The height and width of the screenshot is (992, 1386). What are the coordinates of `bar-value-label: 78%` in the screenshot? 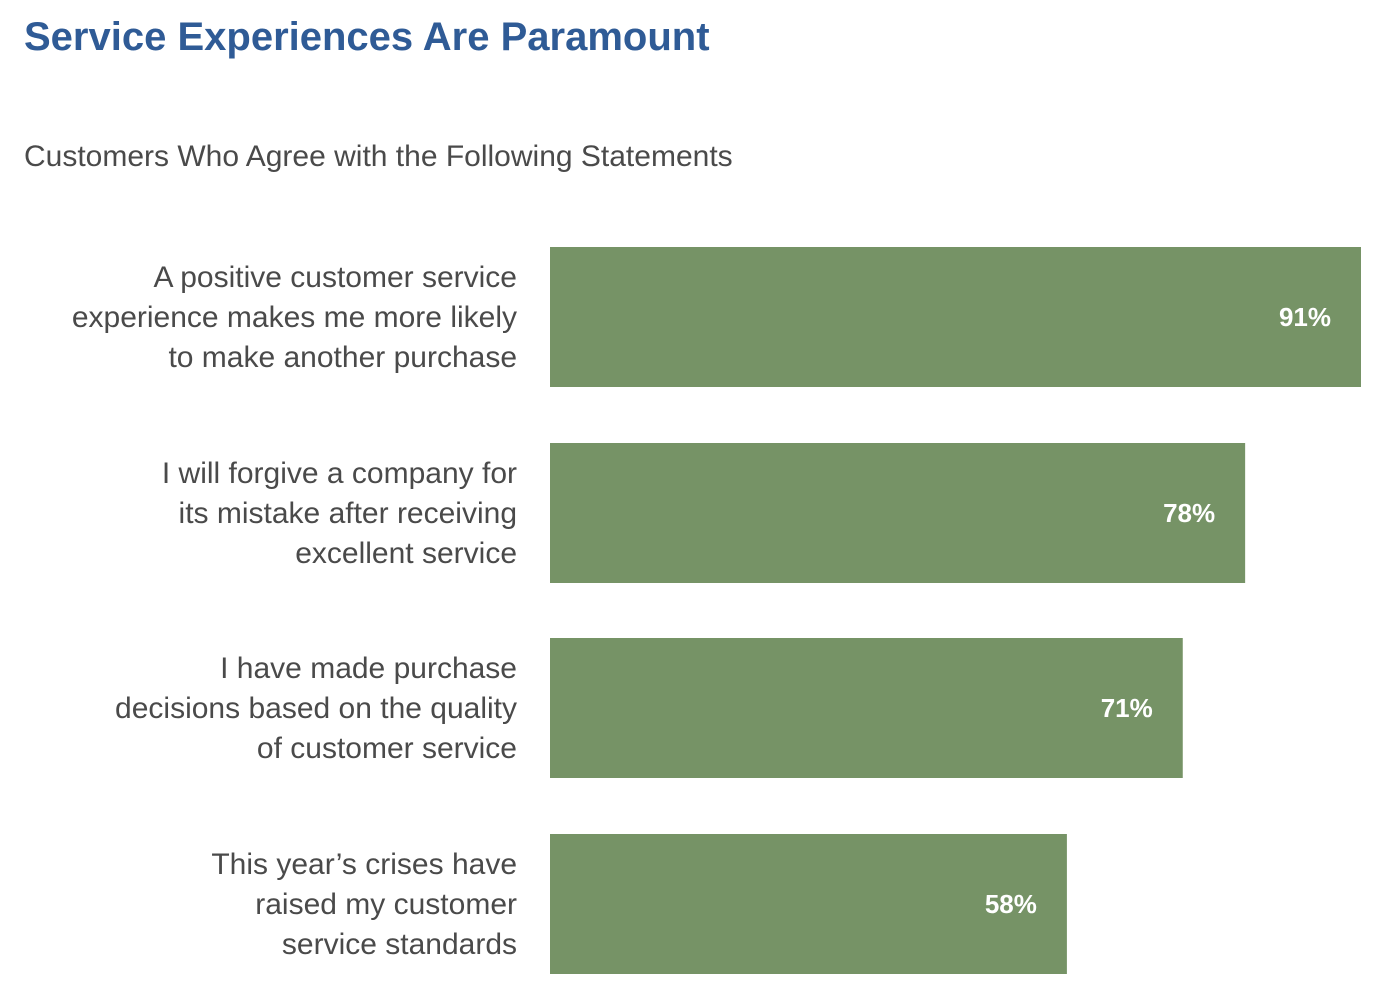 It's located at (1189, 513).